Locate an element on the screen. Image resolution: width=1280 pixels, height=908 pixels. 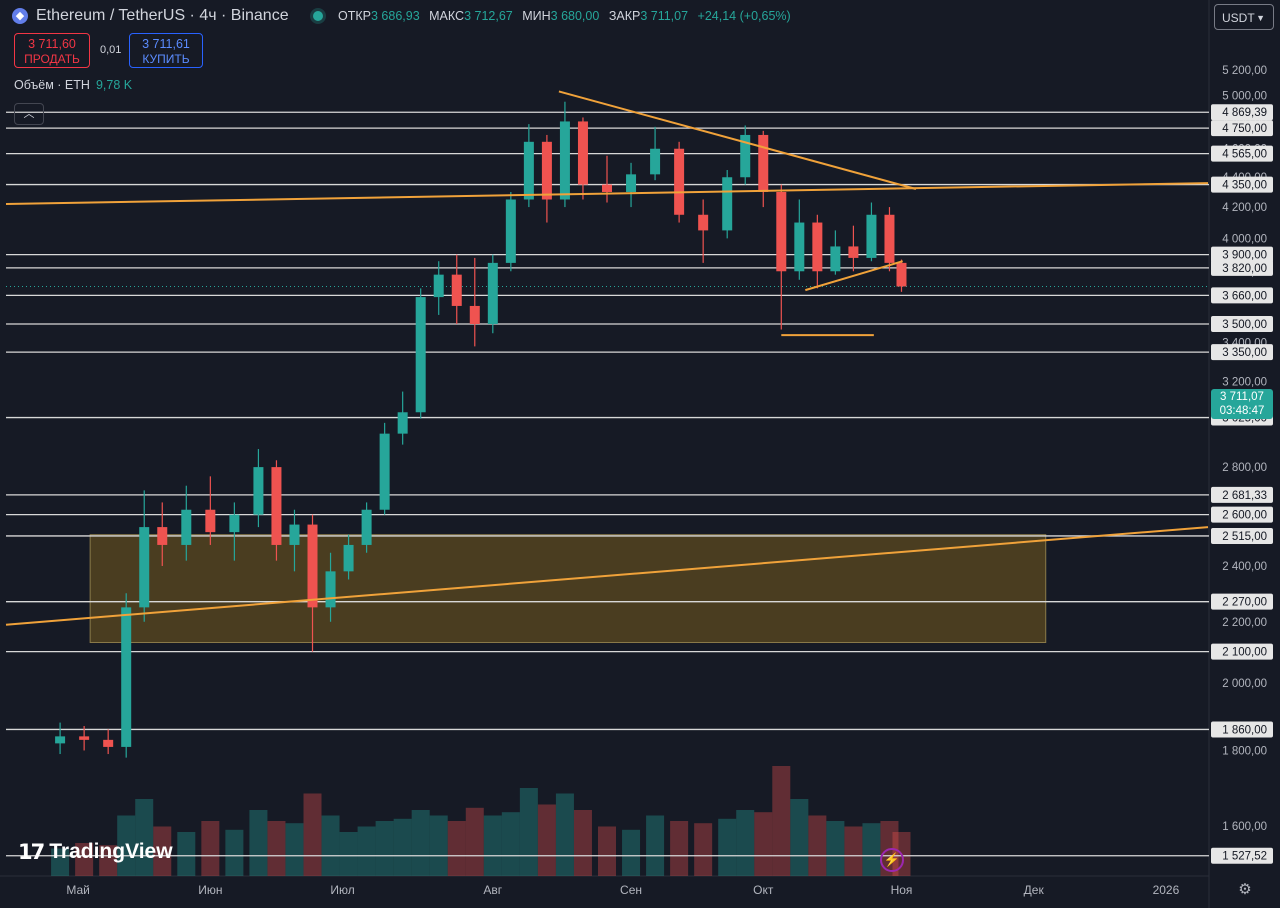
level-label: 2 681,33 is located at coordinates (1244, 496).